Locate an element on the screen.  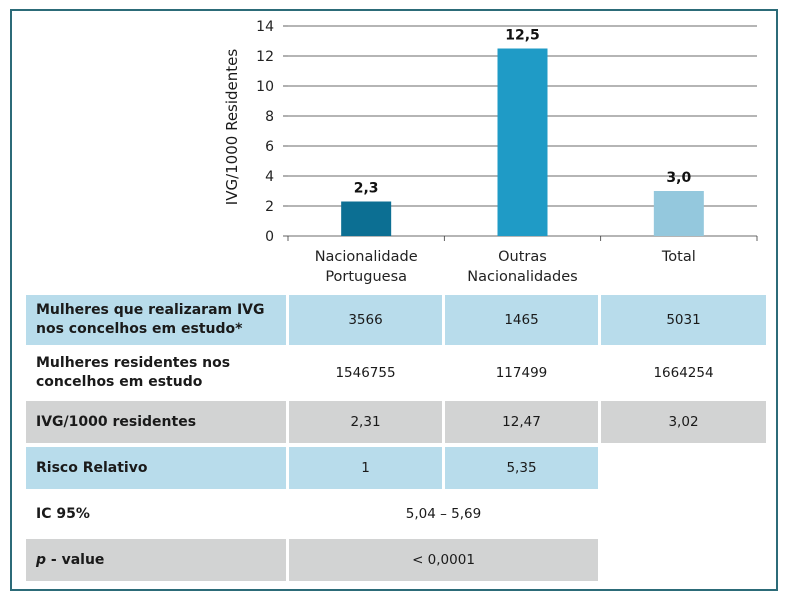
cell-ci95: 5,04 – 5,69 is located at coordinates (443, 514).